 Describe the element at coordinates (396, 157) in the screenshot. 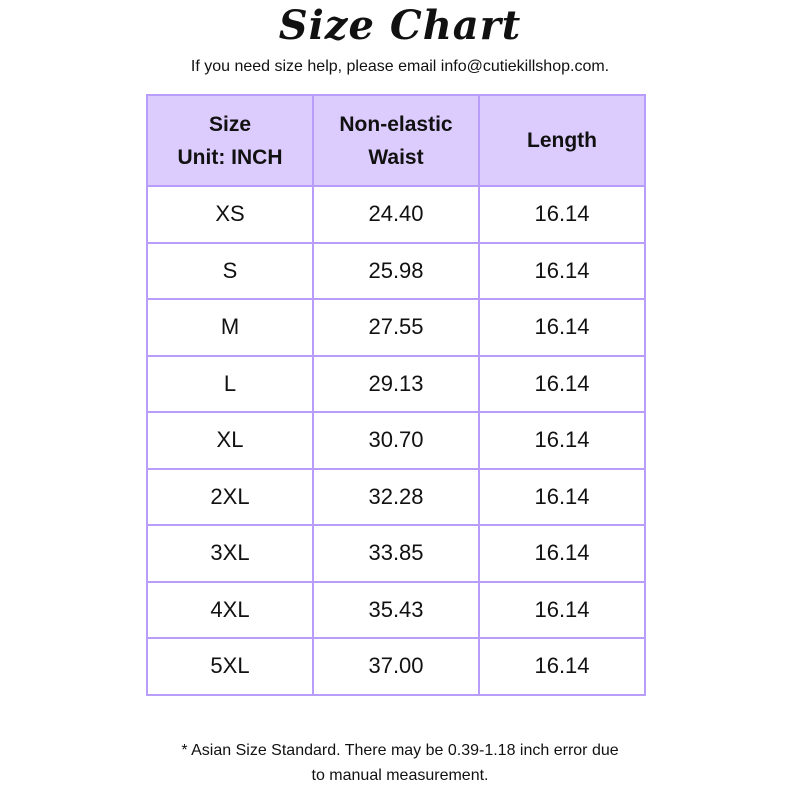

I see `header-waist-line2: Waist` at that location.